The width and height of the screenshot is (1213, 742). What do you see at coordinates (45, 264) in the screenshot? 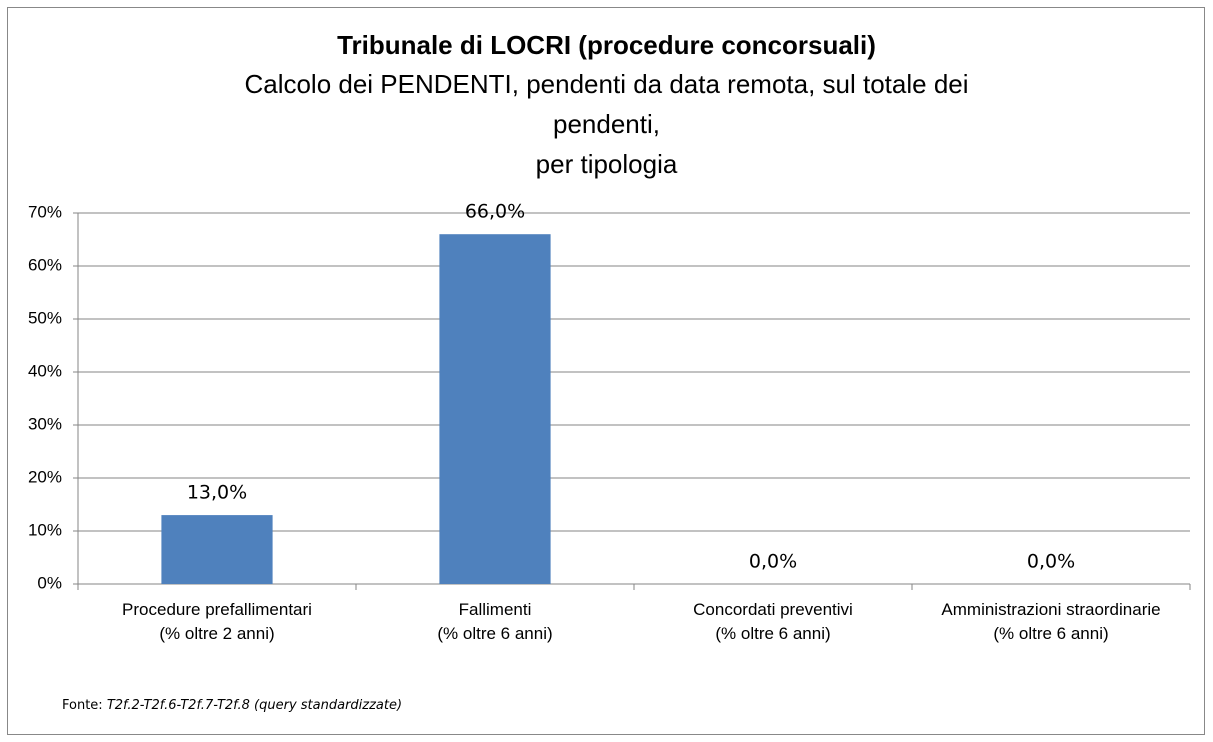
I see `y-tick-label: 60%` at bounding box center [45, 264].